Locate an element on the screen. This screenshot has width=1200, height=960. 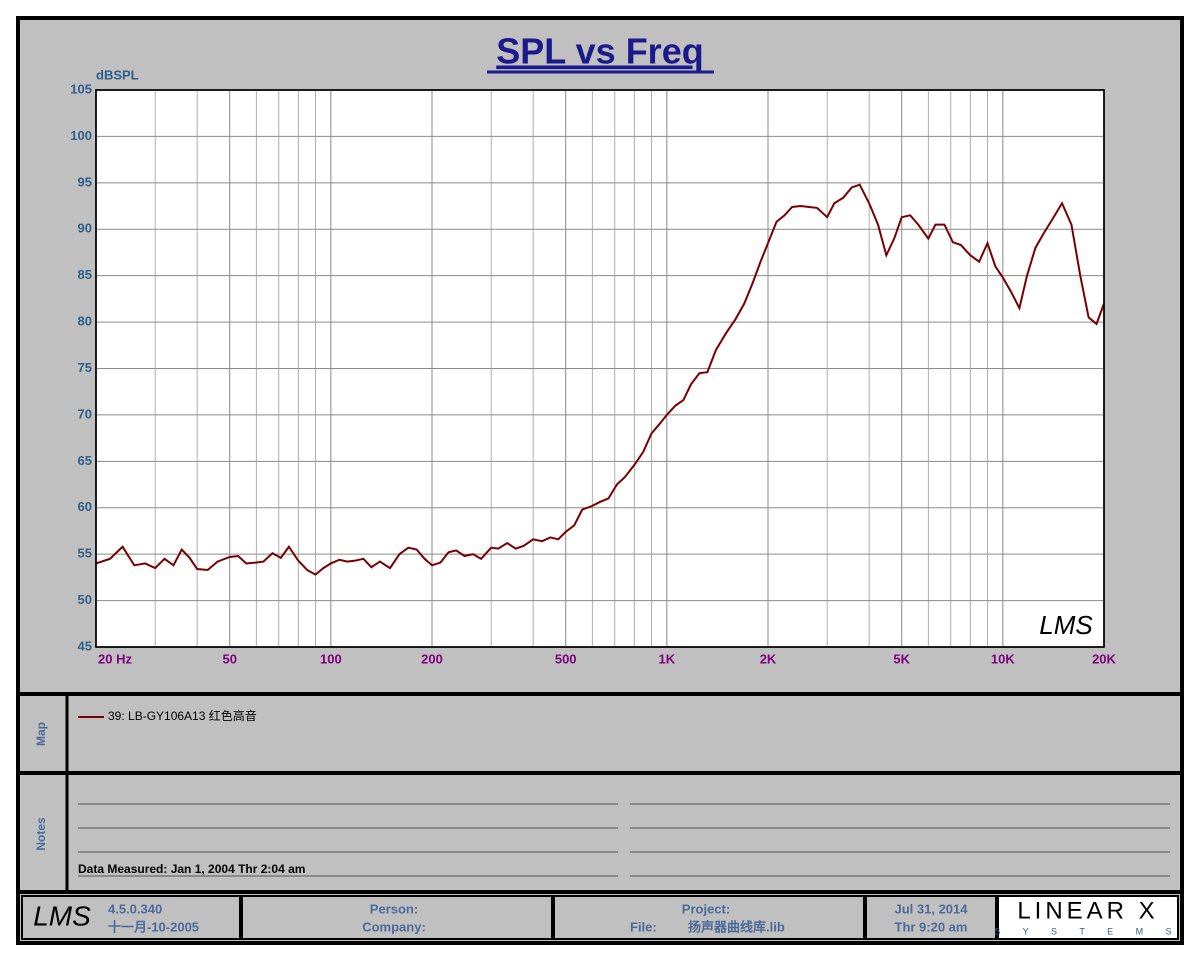
x-tick-label: 5K is located at coordinates (901, 658).